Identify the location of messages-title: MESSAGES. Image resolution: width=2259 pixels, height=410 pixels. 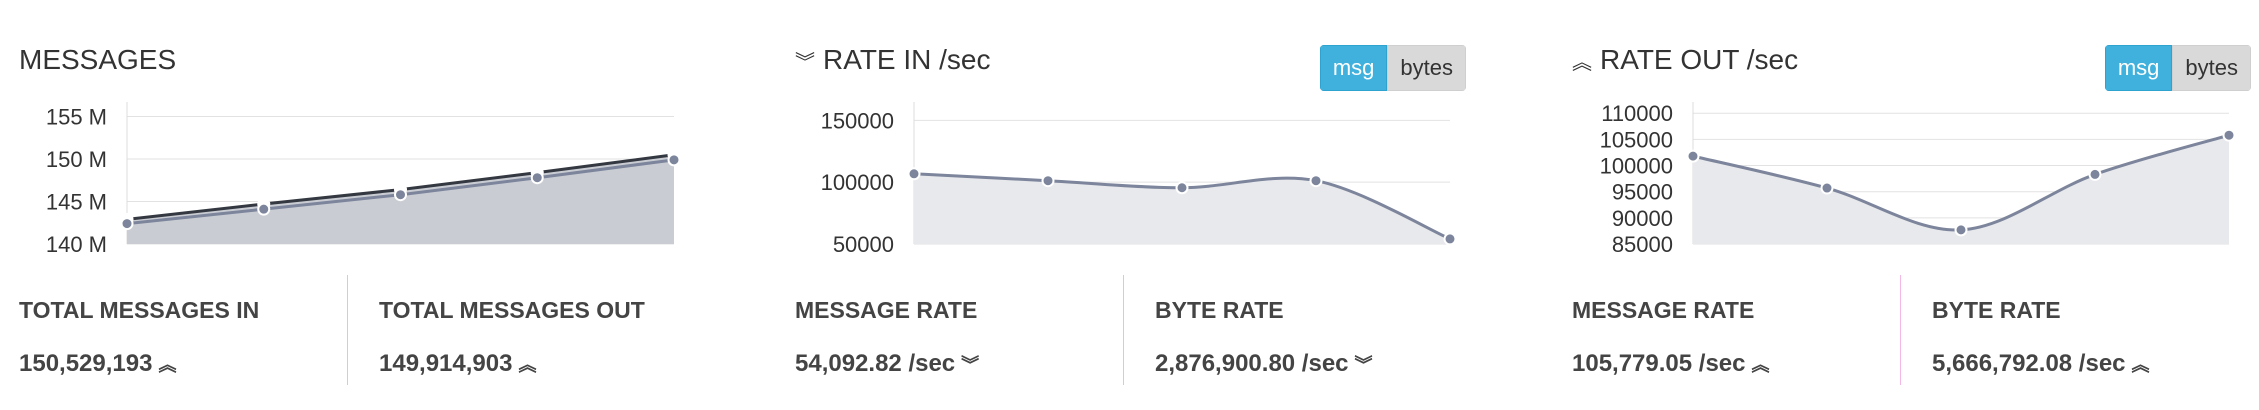
(97, 60).